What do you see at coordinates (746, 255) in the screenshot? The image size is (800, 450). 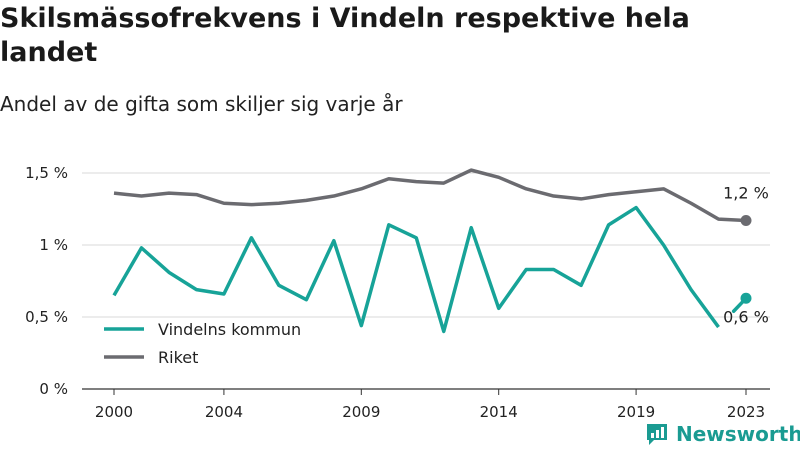 I see `end-labels: 0,6 % 1,2 %` at bounding box center [746, 255].